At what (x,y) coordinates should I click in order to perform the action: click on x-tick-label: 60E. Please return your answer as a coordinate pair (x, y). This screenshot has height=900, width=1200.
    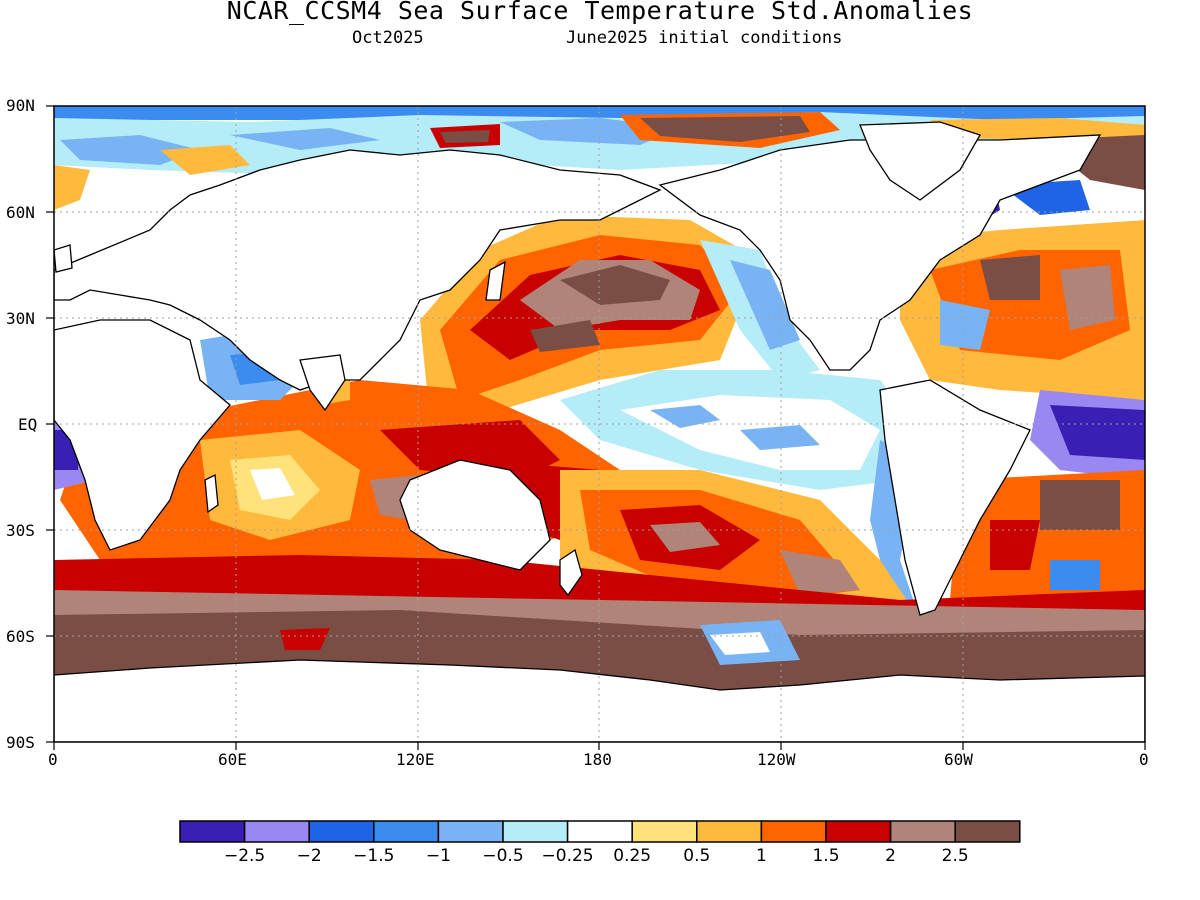
    Looking at the image, I should click on (232, 759).